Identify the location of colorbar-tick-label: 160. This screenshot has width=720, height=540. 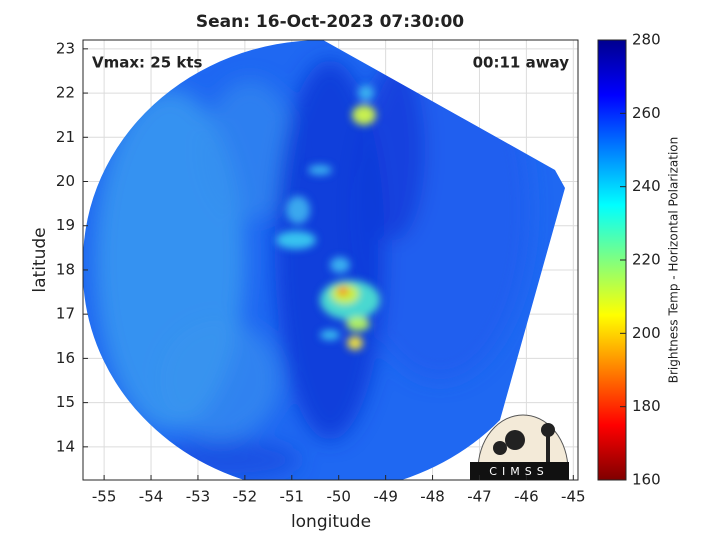
(646, 480).